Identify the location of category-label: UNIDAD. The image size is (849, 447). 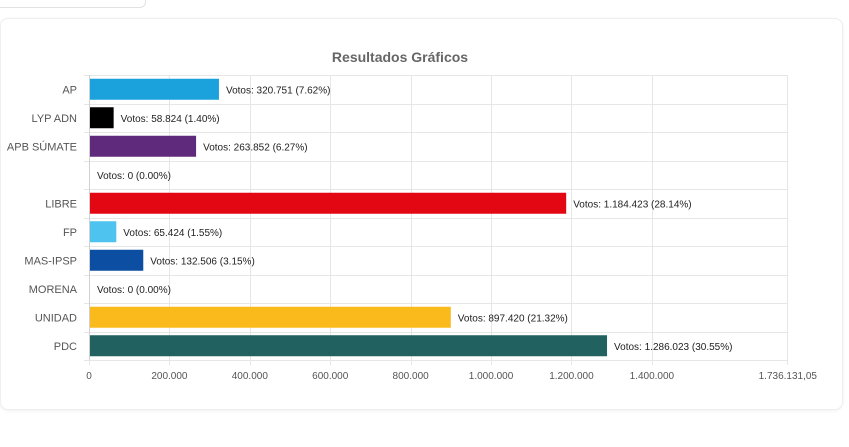
(56, 318).